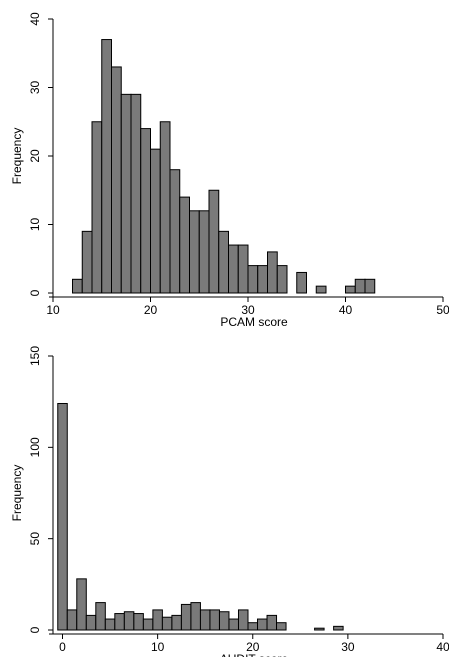 The height and width of the screenshot is (657, 449). Describe the element at coordinates (35, 88) in the screenshot. I see `y-tick-label: 30` at that location.